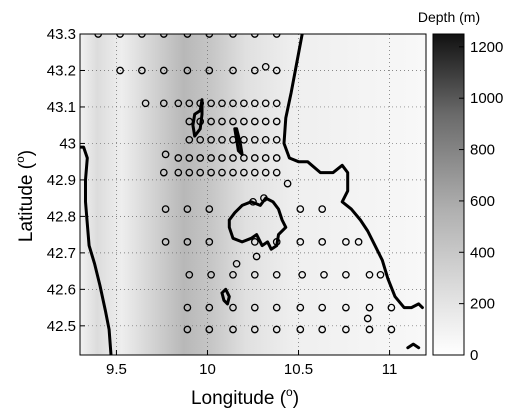  I want to click on y-tick-label: 43.1, so click(61, 107).